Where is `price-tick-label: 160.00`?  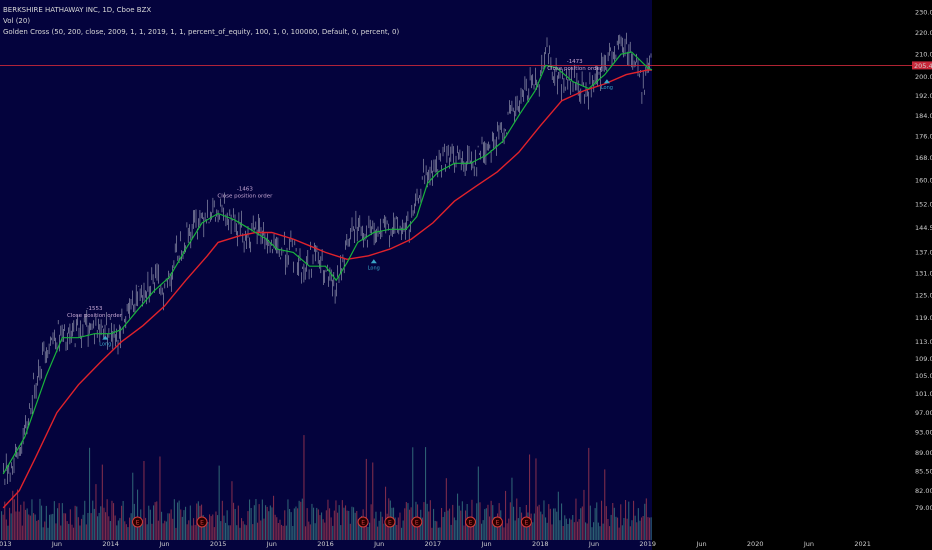
price-tick-label: 160.00 is located at coordinates (923, 181).